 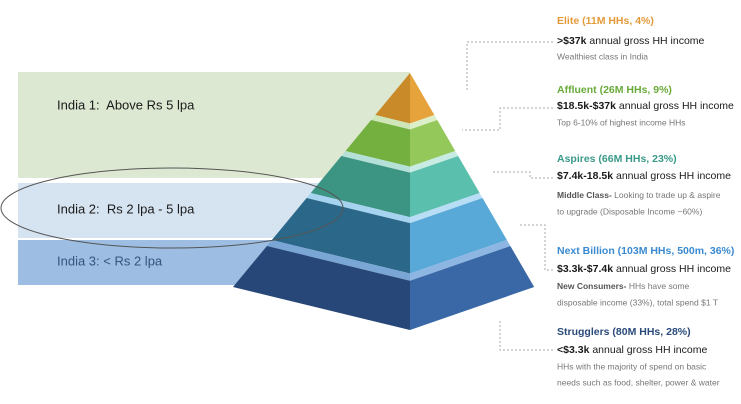 What do you see at coordinates (624, 332) in the screenshot?
I see `tier-title: Strugglers (80M HHs, 28%)` at bounding box center [624, 332].